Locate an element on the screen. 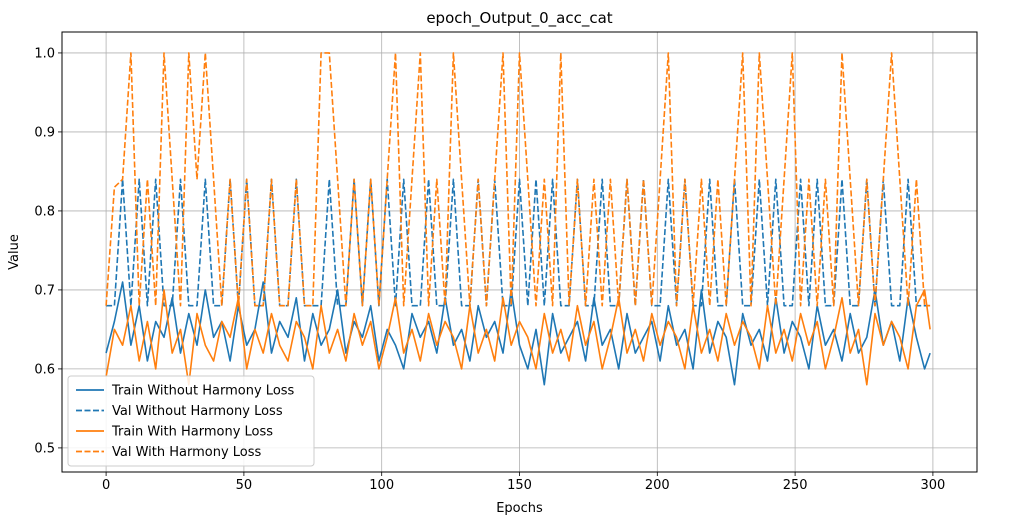 This screenshot has width=1014, height=521. legend-label: Val Without Harmony Loss is located at coordinates (197, 411).